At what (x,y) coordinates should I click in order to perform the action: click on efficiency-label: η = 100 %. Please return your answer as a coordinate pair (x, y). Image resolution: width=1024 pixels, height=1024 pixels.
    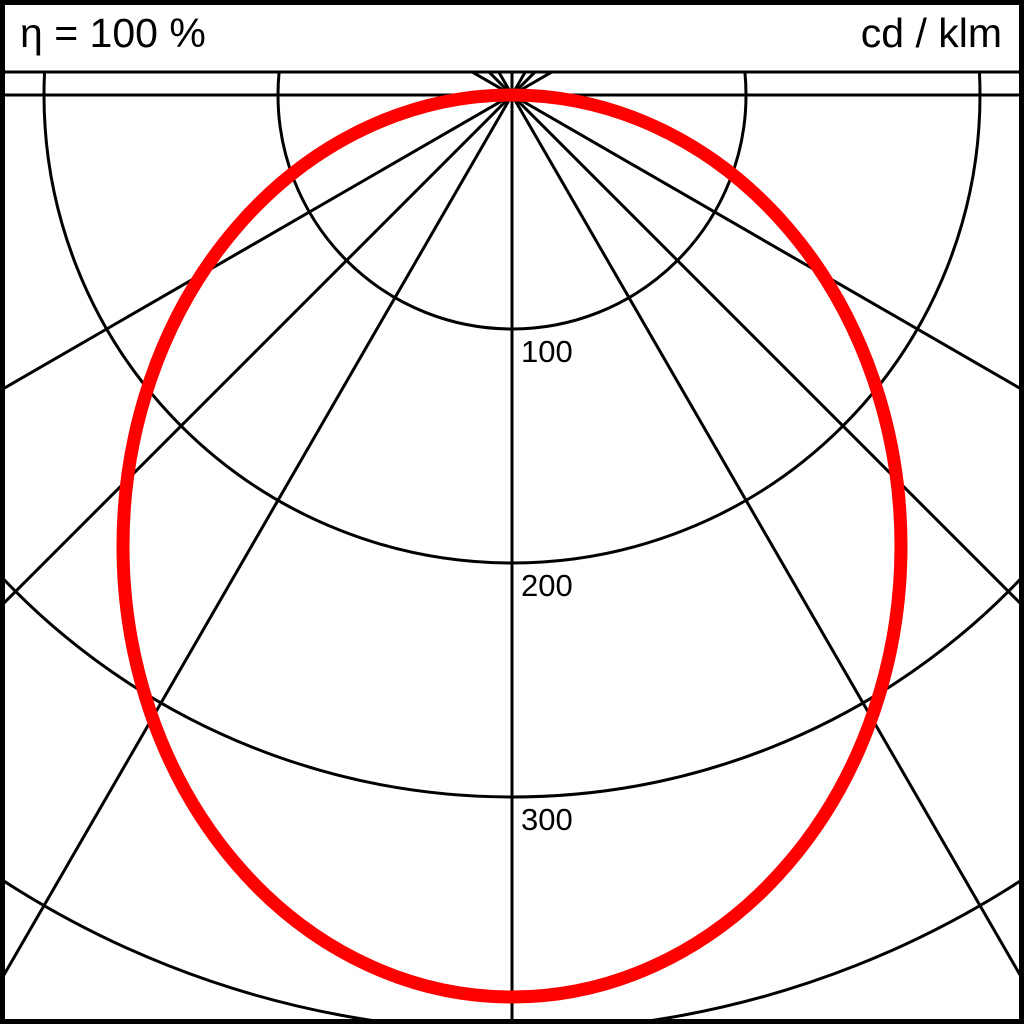
    Looking at the image, I should click on (113, 33).